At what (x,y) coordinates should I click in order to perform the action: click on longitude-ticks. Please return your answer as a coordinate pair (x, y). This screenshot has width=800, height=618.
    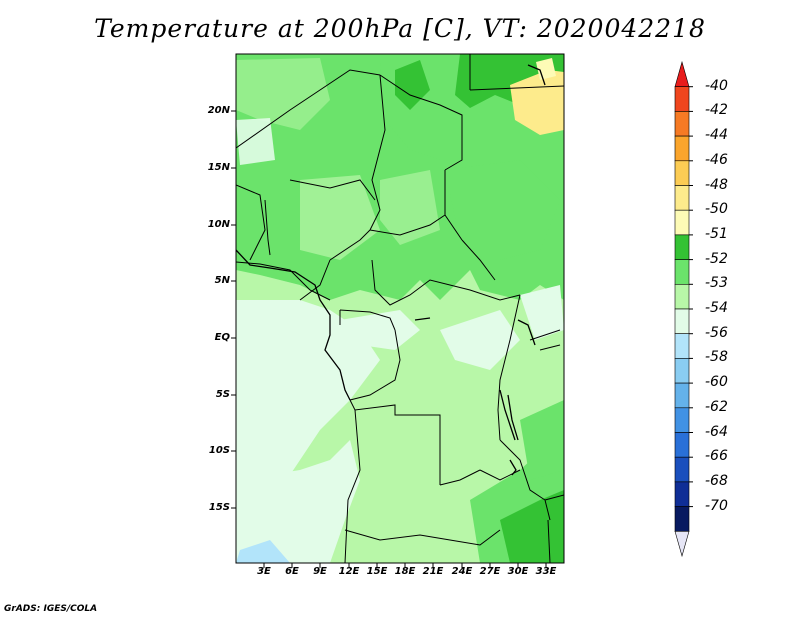
    Looking at the image, I should click on (405, 565).